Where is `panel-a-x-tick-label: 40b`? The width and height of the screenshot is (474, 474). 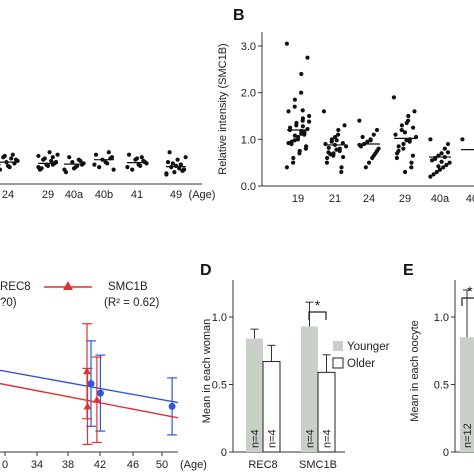
panel-a-x-tick-label: 40b is located at coordinates (104, 195).